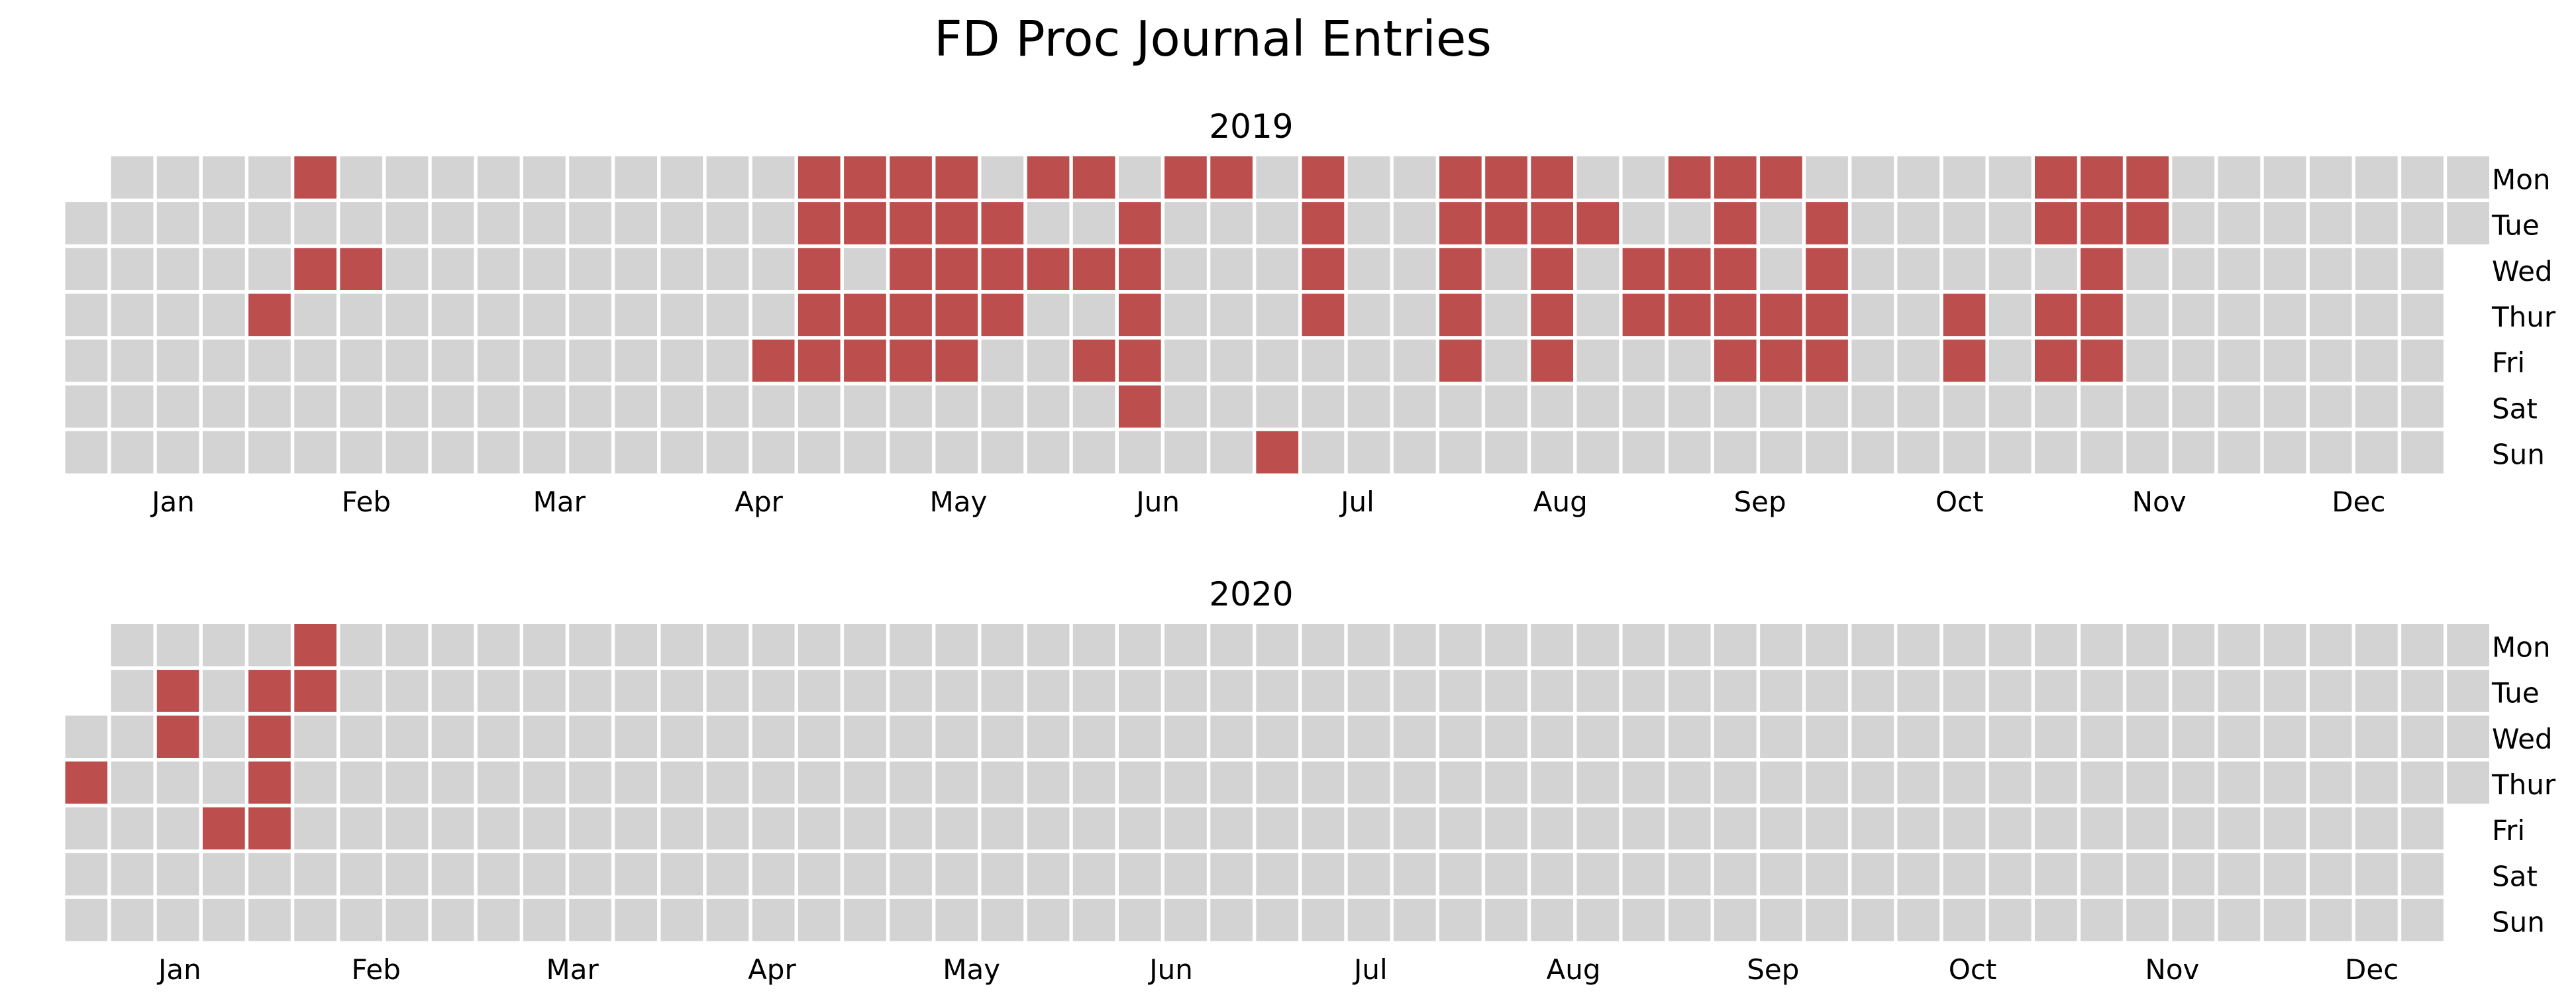 Image resolution: width=2576 pixels, height=1001 pixels. What do you see at coordinates (178, 969) in the screenshot?
I see `month-label-jan: Jan` at bounding box center [178, 969].